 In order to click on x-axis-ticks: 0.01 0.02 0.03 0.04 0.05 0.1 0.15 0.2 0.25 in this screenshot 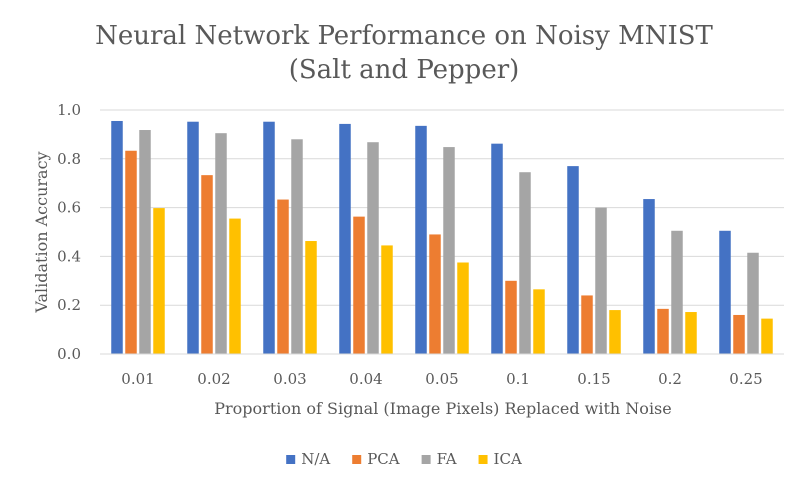, I will do `click(441, 379)`.